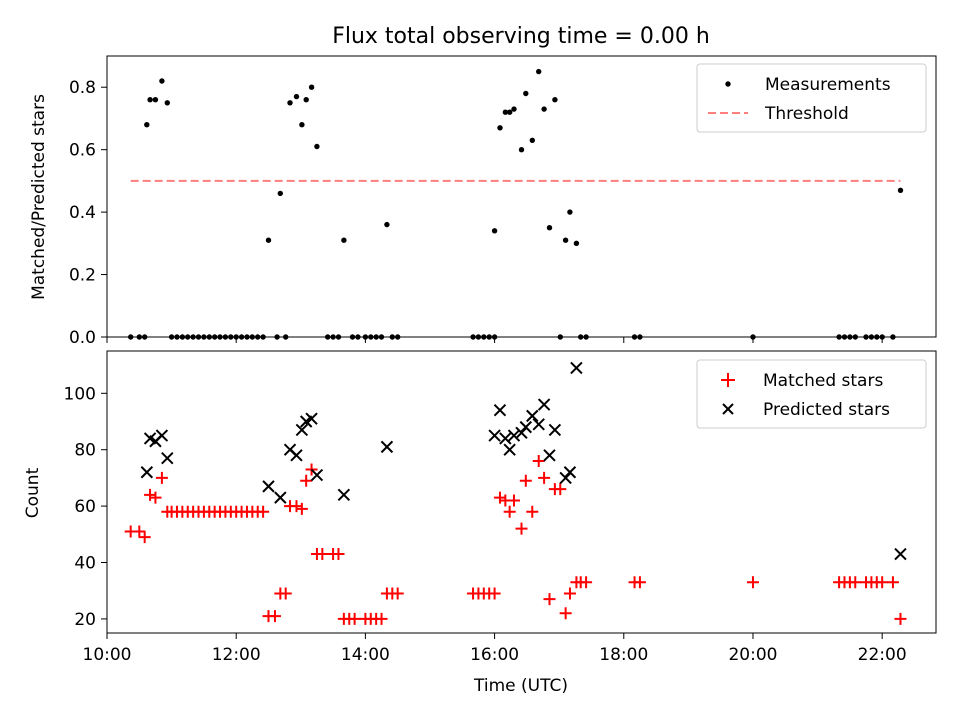 The width and height of the screenshot is (960, 720). Describe the element at coordinates (728, 84) in the screenshot. I see `legend-marker-measurements` at that location.